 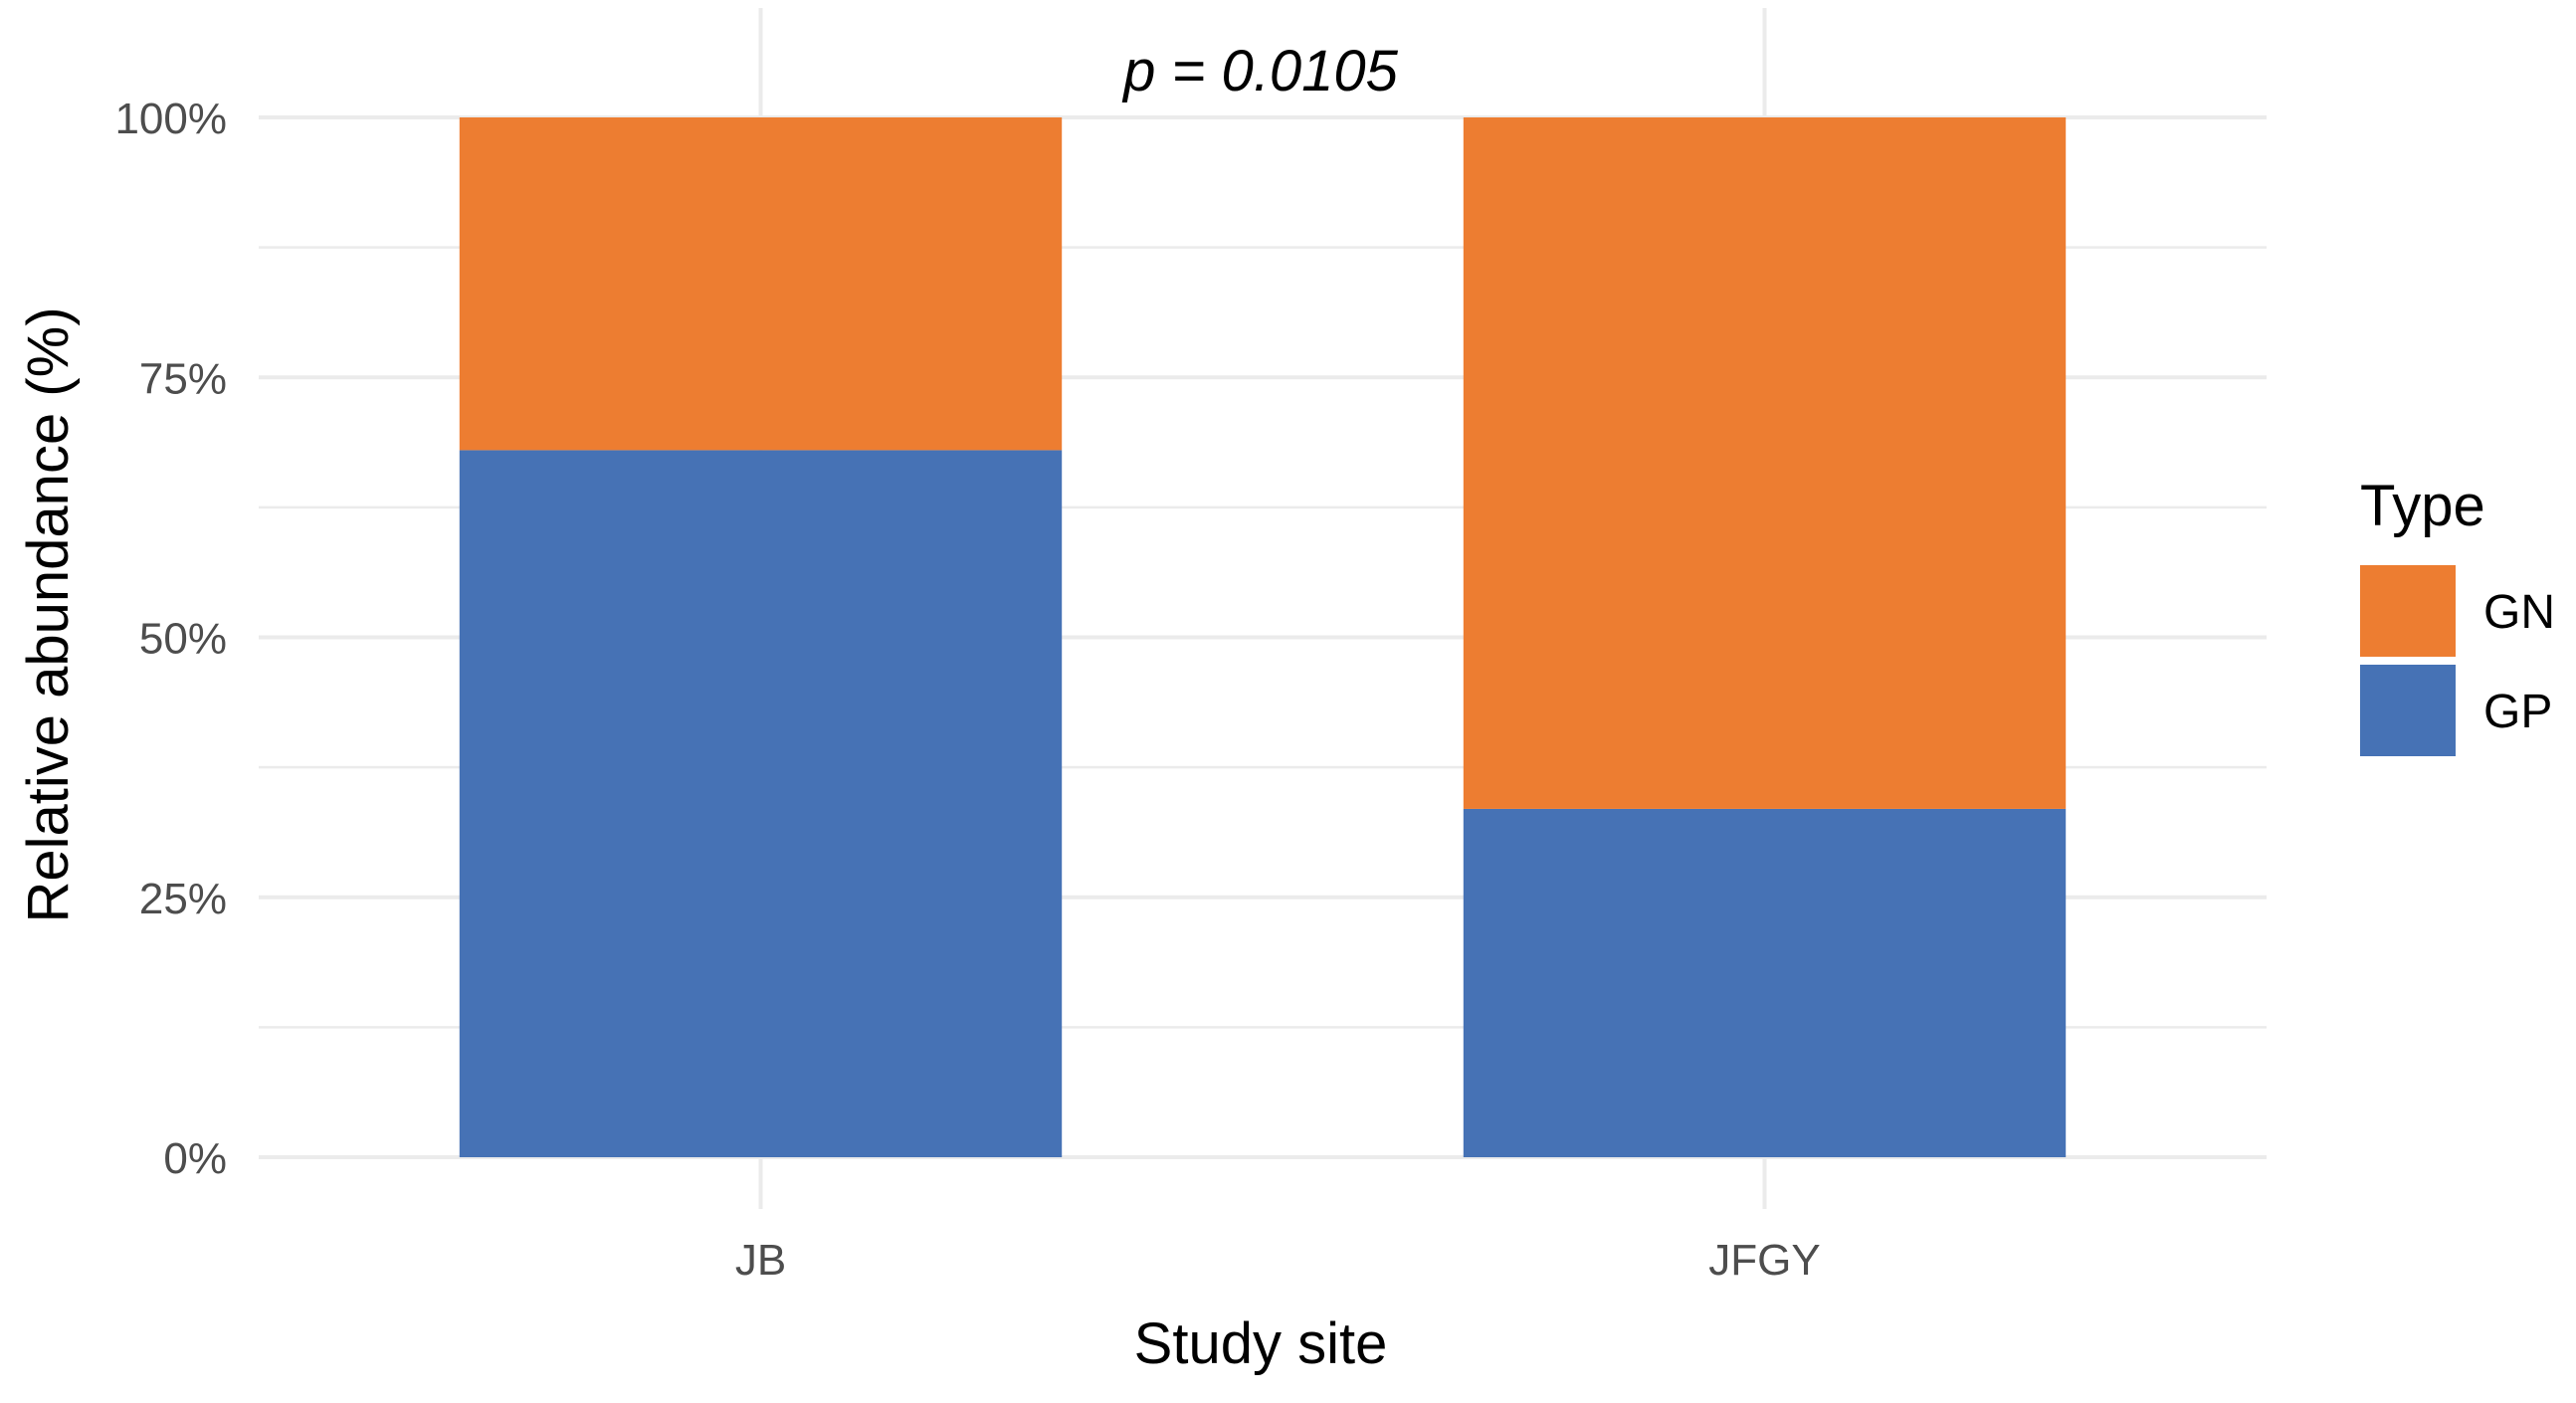 What do you see at coordinates (183, 899) in the screenshot?
I see `y-tick-label: 25%` at bounding box center [183, 899].